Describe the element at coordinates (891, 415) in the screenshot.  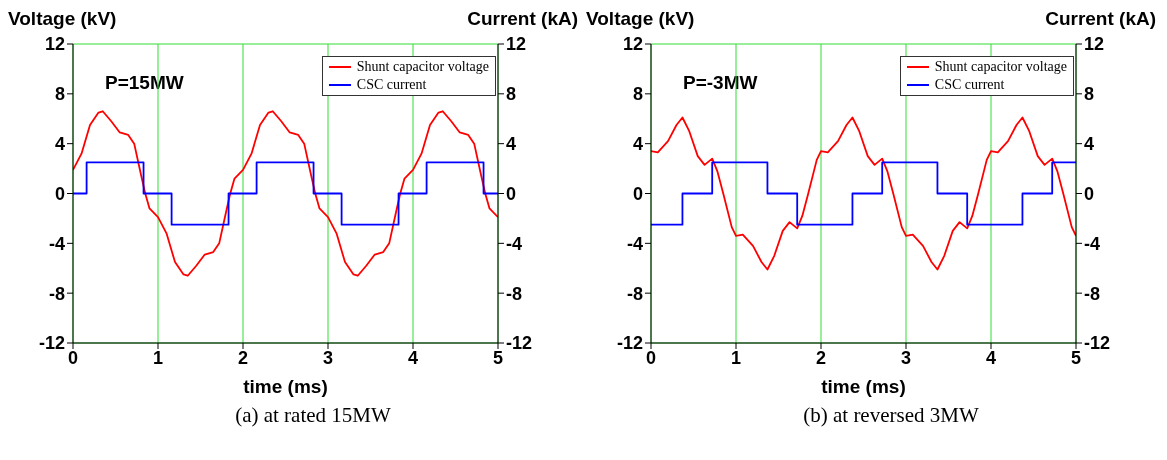
I see `text: (b) at reversed 3MW` at that location.